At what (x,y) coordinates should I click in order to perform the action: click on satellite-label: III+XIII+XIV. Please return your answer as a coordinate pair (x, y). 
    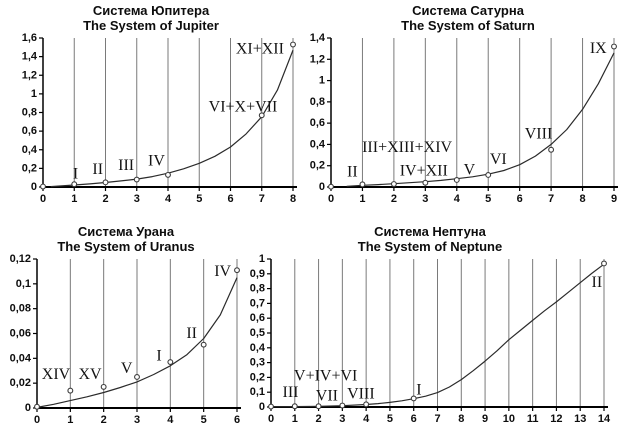
    Looking at the image, I should click on (407, 147).